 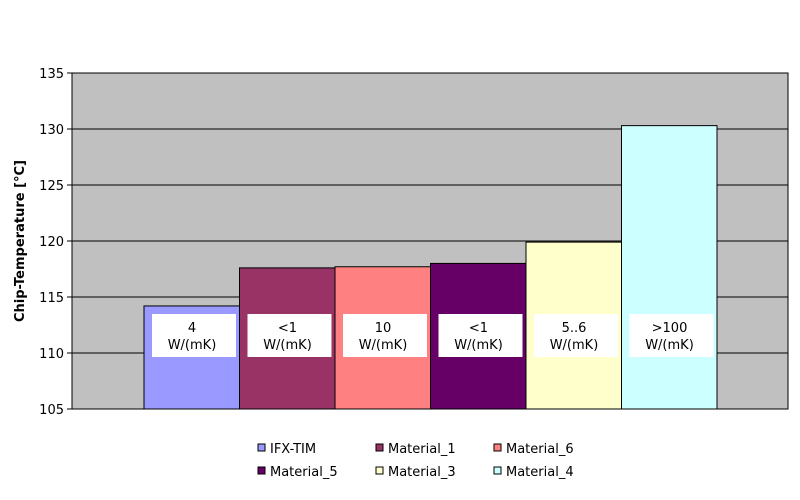 I want to click on legend-item: IFX-TIM, so click(x=286, y=449).